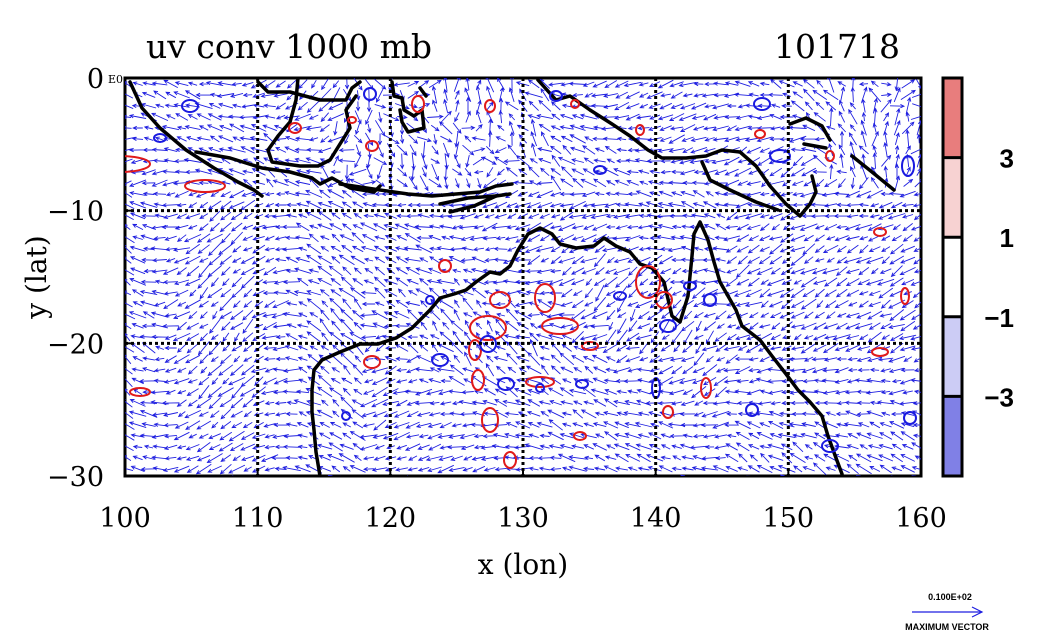  Describe the element at coordinates (309, 123) in the screenshot. I see `borneo-coast` at that location.